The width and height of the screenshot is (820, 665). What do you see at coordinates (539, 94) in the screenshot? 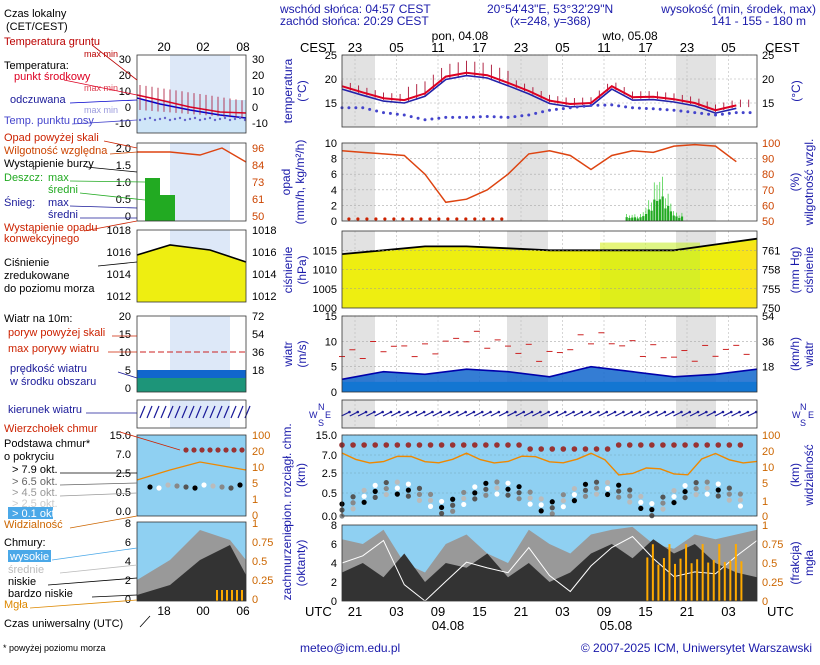
I see `feels-like-line` at bounding box center [539, 94].